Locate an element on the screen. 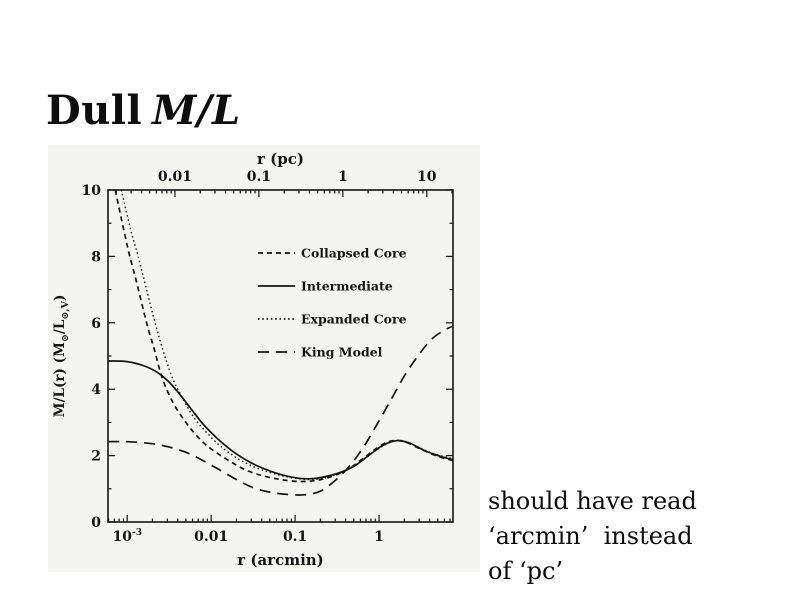 The height and width of the screenshot is (600, 800). legend-item-collapsed-core: Collapsed Core is located at coordinates (332, 253).